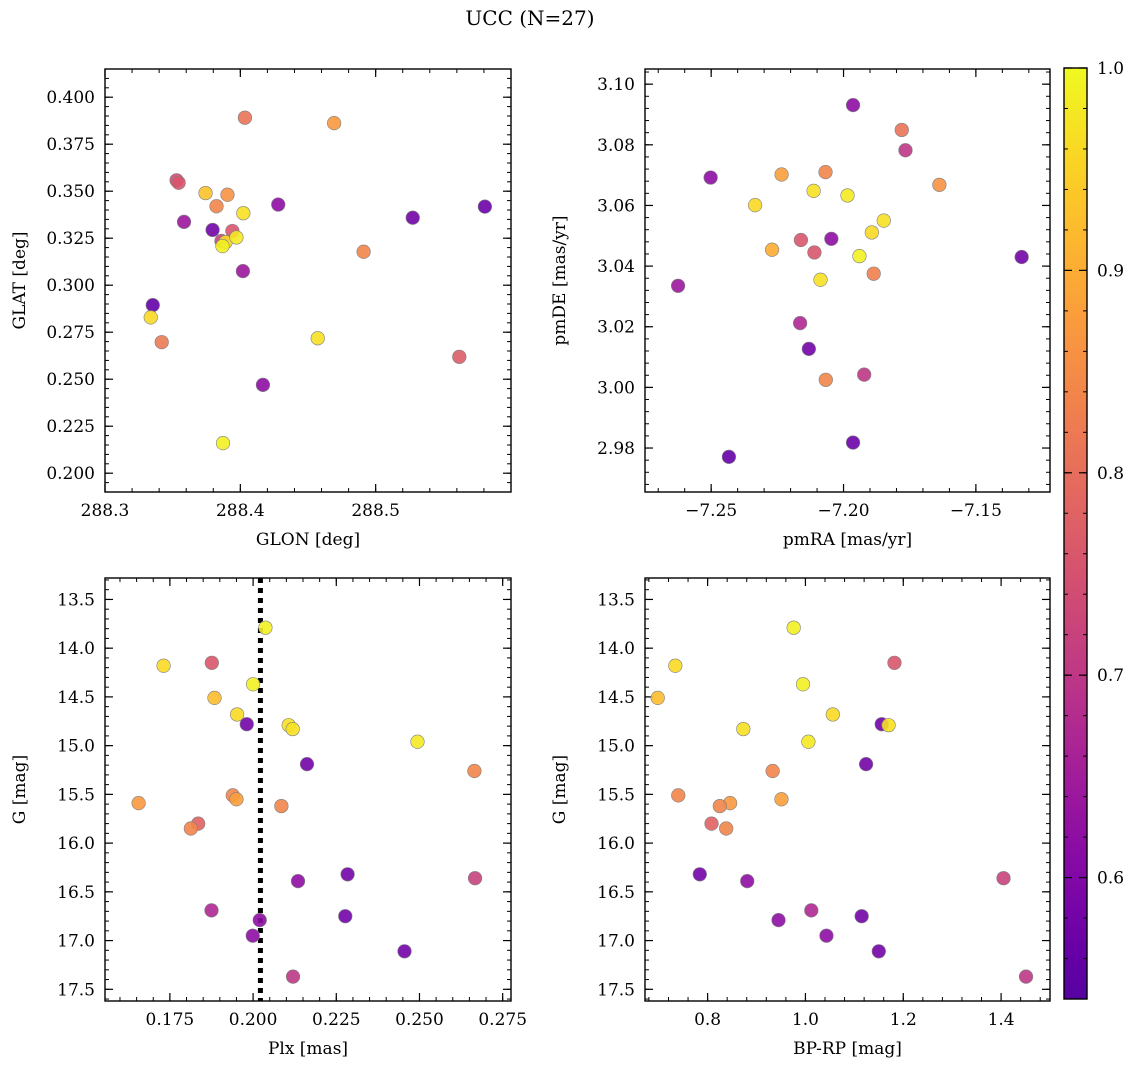  I want to click on axes-frame, so click(847, 280).